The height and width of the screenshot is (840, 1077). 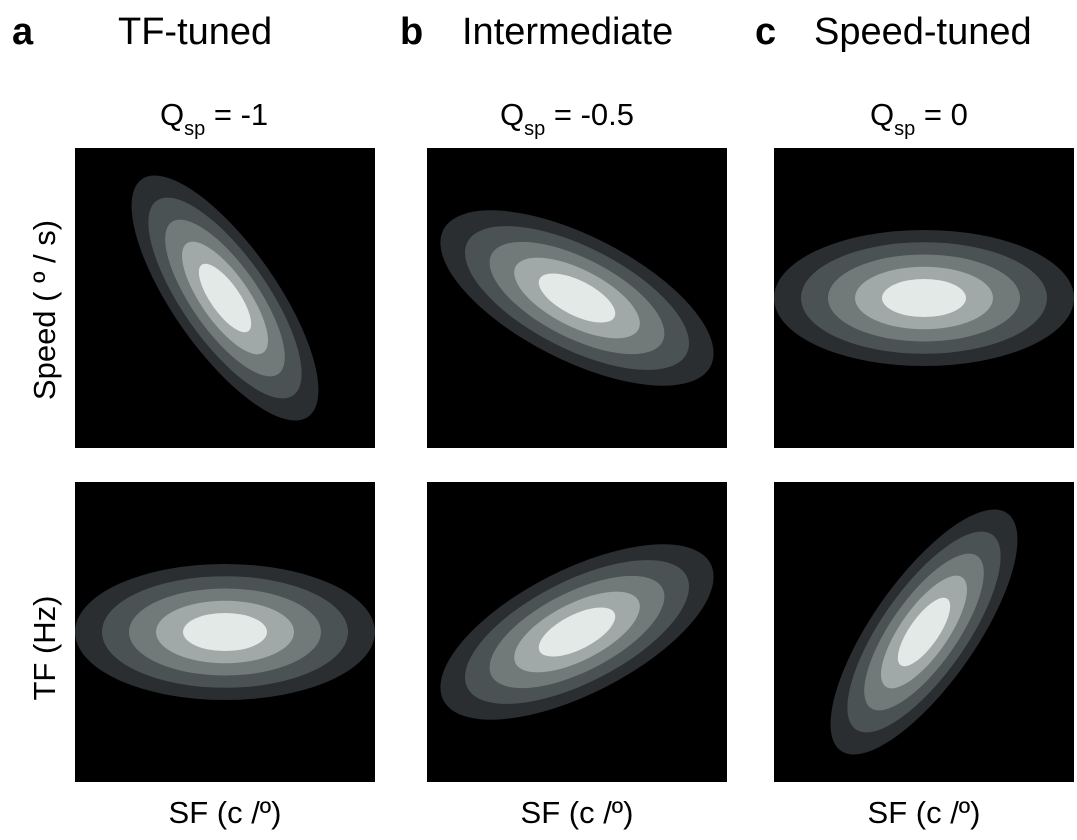 What do you see at coordinates (412, 32) in the screenshot?
I see `panel-letter-b: b` at bounding box center [412, 32].